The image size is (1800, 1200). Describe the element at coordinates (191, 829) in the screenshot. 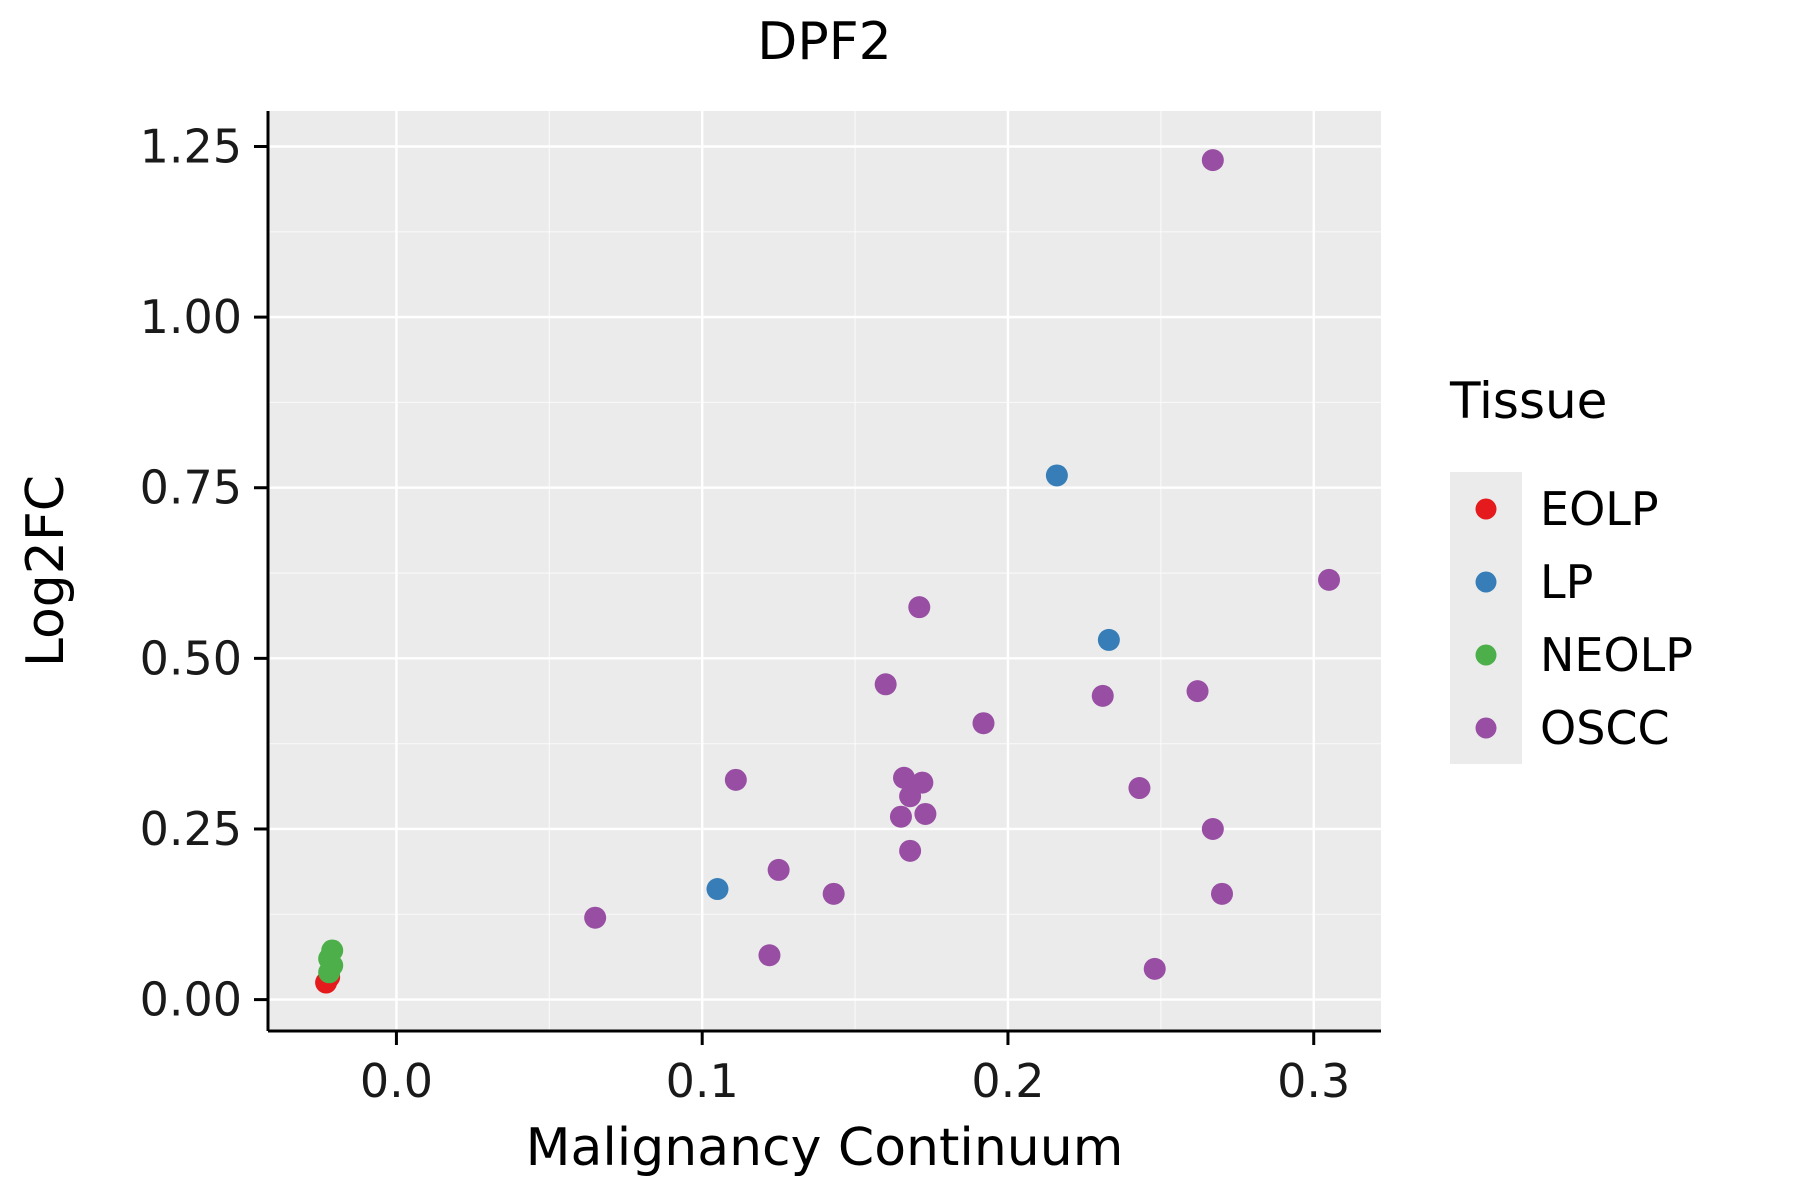

I see `y-tick-label: 0.25` at that location.